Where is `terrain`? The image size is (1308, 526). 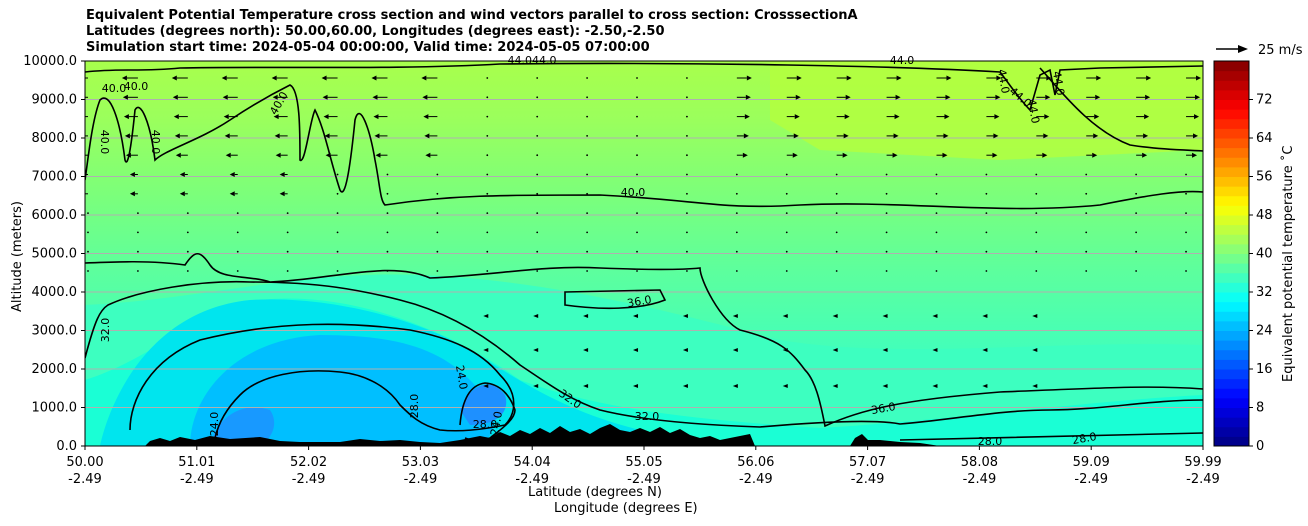
terrain is located at coordinates (542, 435).